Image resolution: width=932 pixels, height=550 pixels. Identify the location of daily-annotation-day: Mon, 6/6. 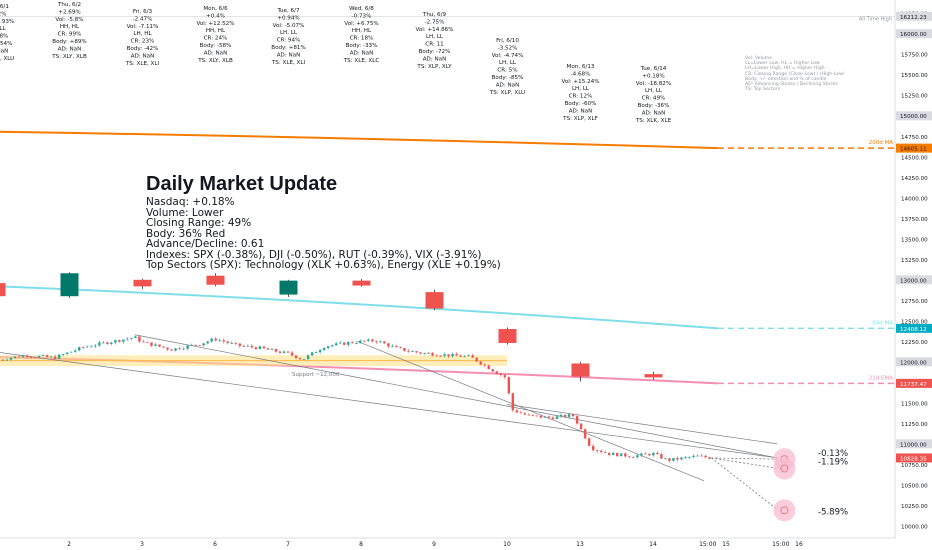
(215, 9).